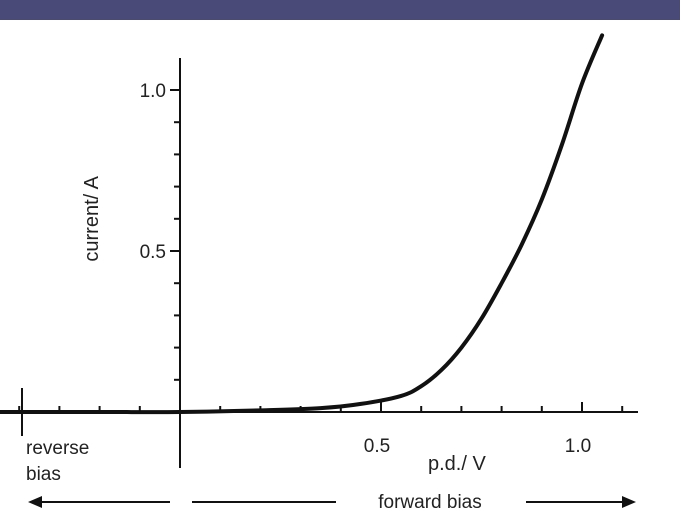 This screenshot has height=520, width=680. I want to click on reverse-bias-line-1: reverse, so click(57, 448).